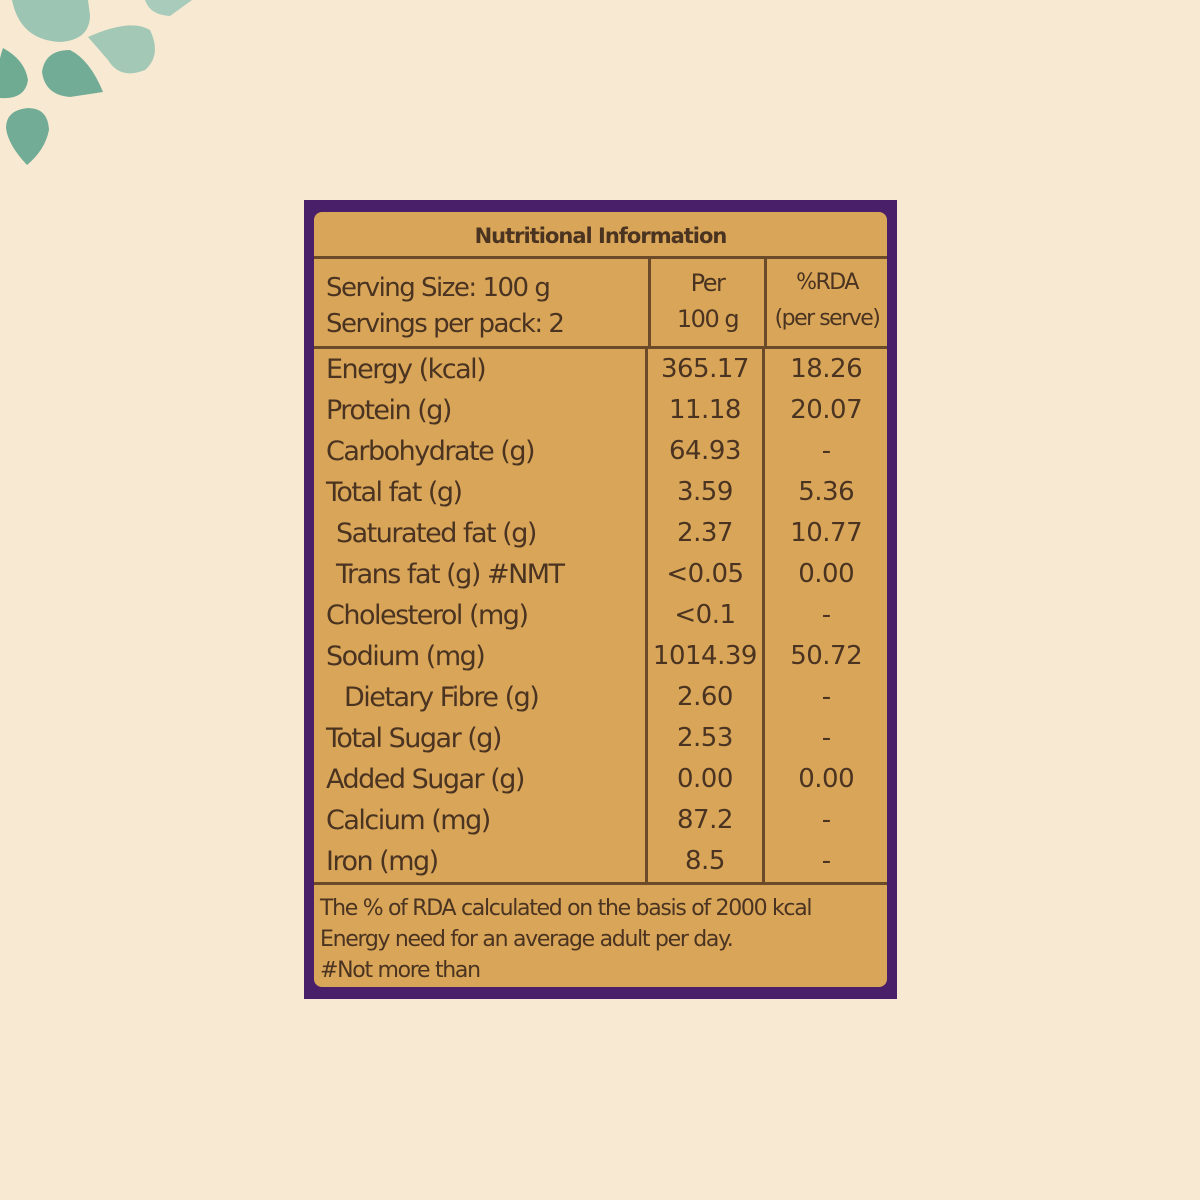  Describe the element at coordinates (703, 656) in the screenshot. I see `per-100g-value: 1014.39` at that location.